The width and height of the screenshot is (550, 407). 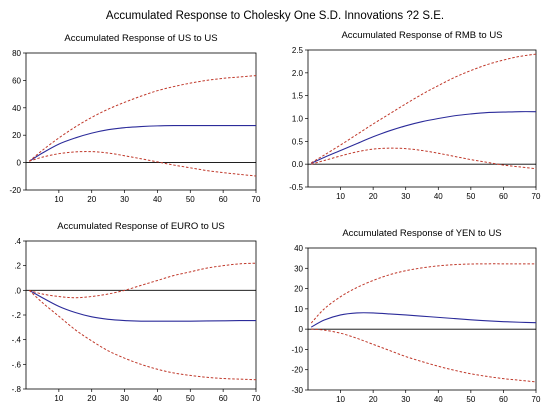 What do you see at coordinates (17, 315) in the screenshot?
I see `y-tick-label: -.2` at bounding box center [17, 315].